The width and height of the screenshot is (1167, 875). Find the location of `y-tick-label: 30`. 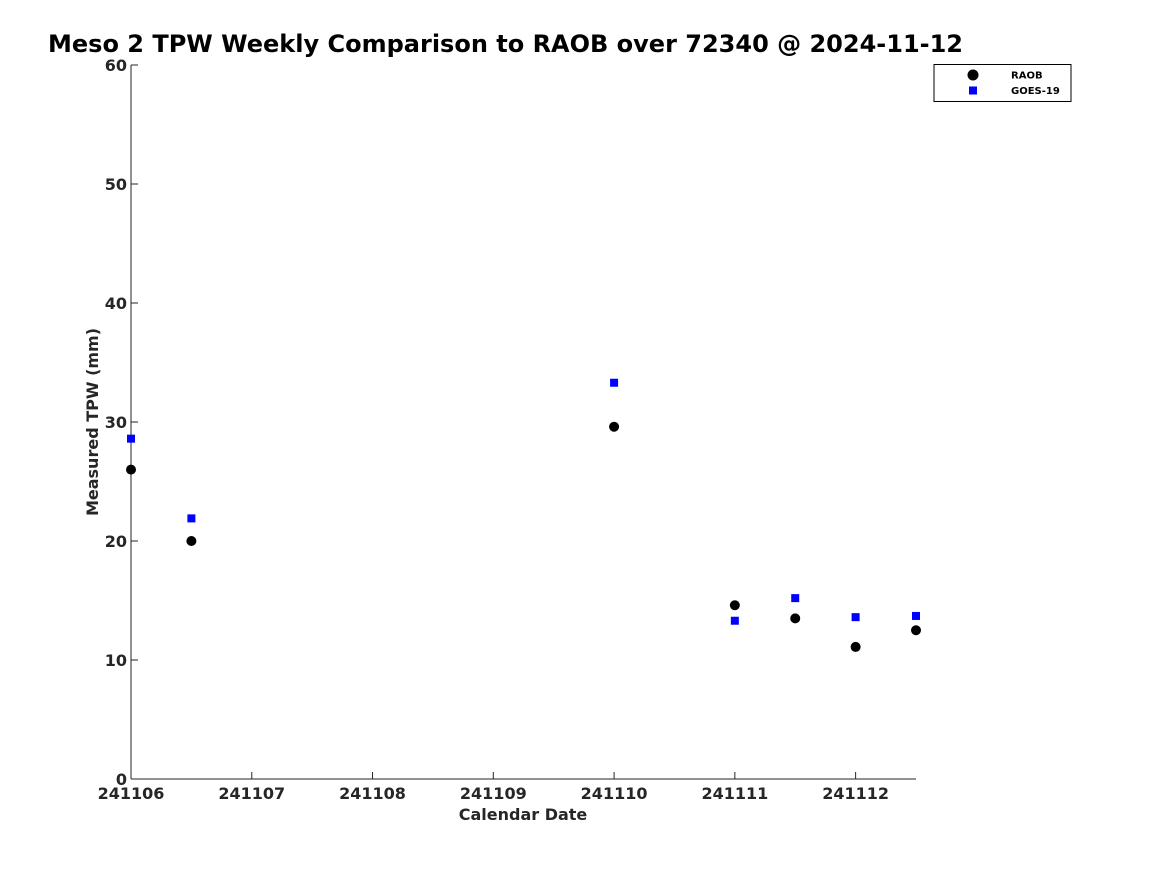

y-tick-label: 30 is located at coordinates (116, 422).